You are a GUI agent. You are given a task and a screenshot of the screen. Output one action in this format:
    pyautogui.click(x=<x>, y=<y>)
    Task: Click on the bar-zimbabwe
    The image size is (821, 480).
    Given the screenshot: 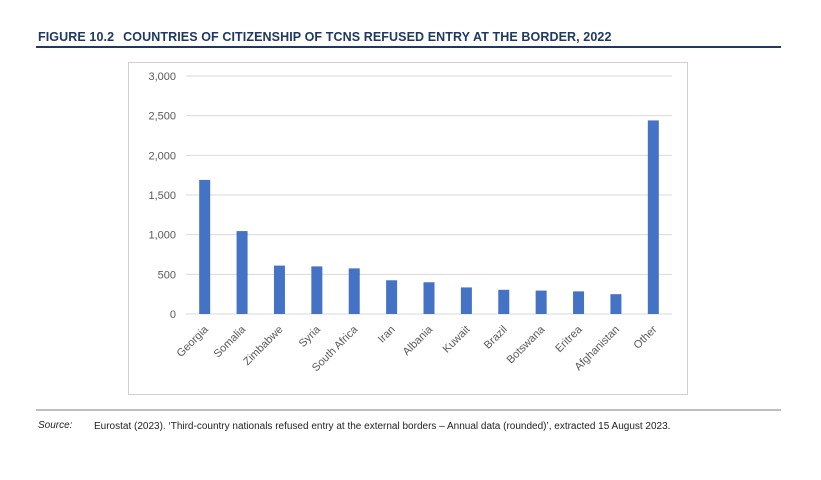 What is the action you would take?
    pyautogui.click(x=279, y=289)
    